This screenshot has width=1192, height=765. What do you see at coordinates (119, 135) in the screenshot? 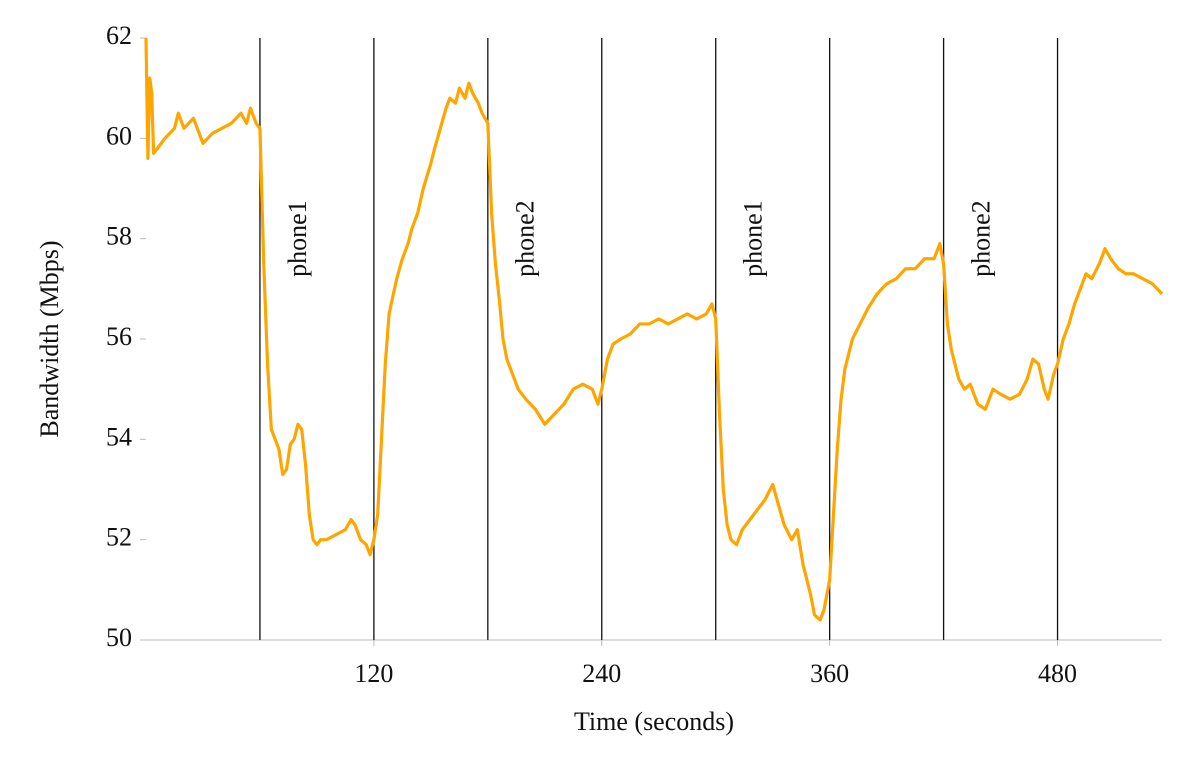
I see `y-tick-label: 60` at bounding box center [119, 135].